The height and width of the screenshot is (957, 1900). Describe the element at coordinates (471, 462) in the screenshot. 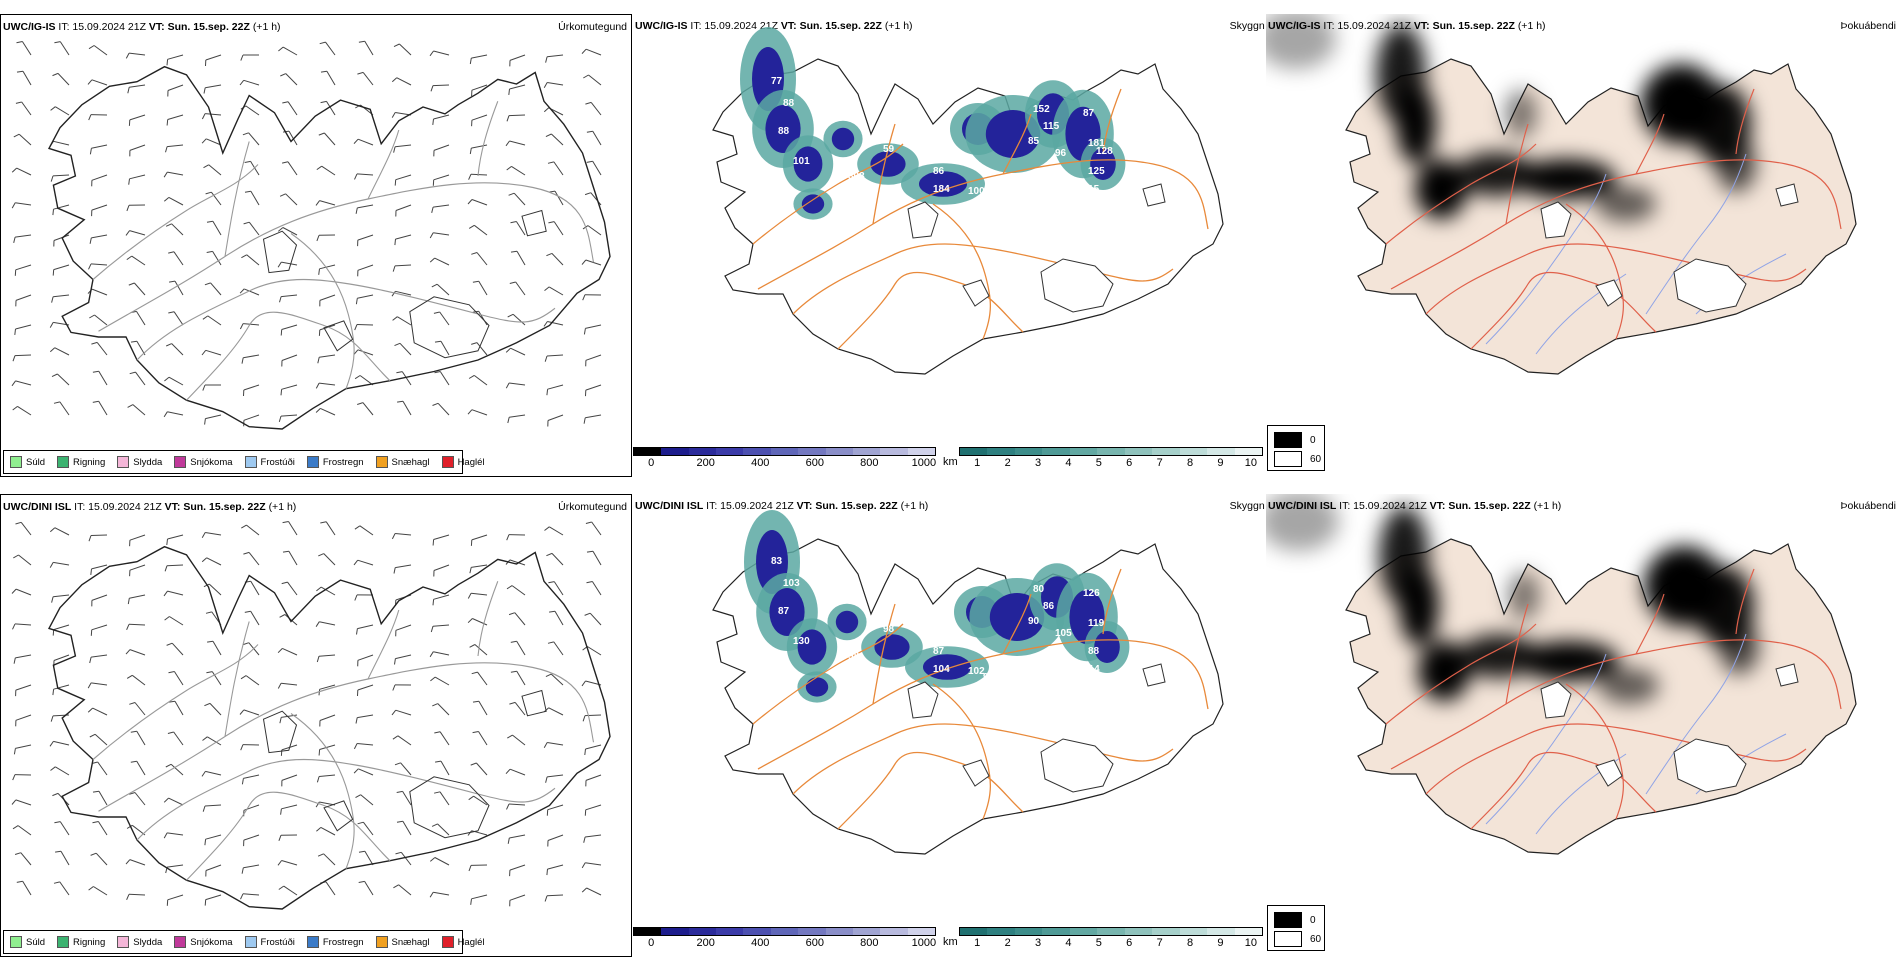

I see `legend-label: Haglél` at that location.